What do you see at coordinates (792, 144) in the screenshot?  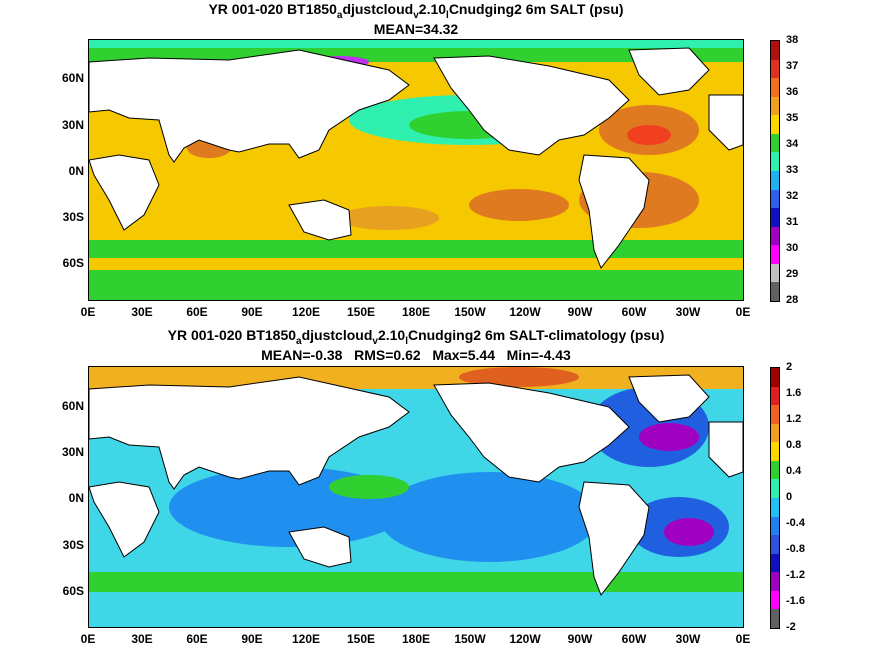 I see `colorbar-tick: 34` at bounding box center [792, 144].